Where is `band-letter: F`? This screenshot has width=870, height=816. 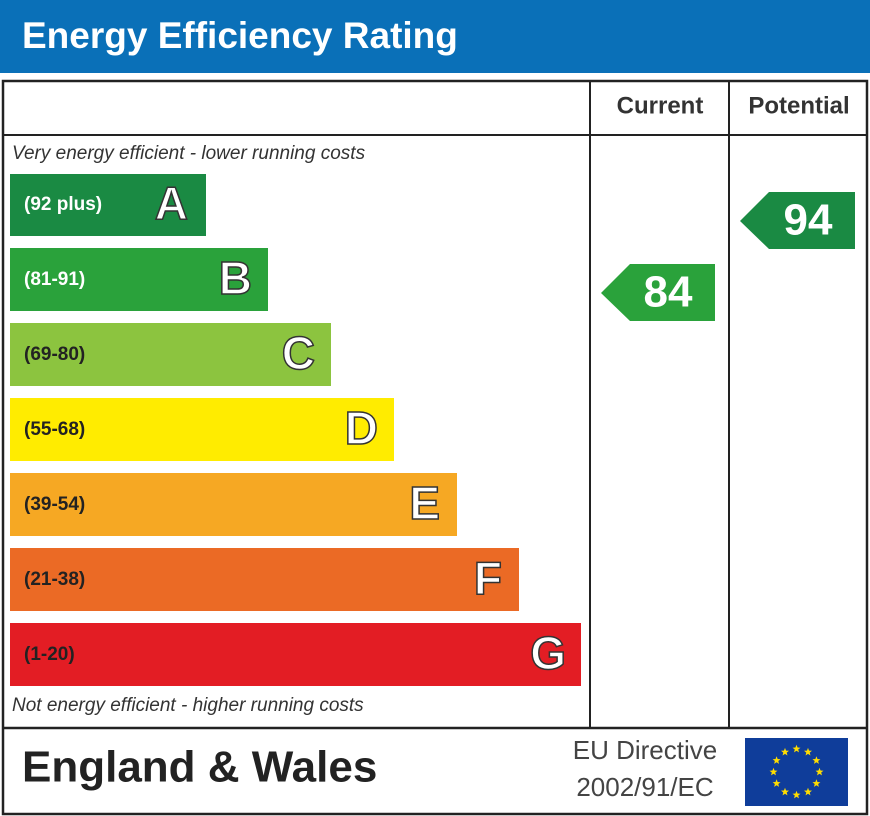 band-letter: F is located at coordinates (488, 578).